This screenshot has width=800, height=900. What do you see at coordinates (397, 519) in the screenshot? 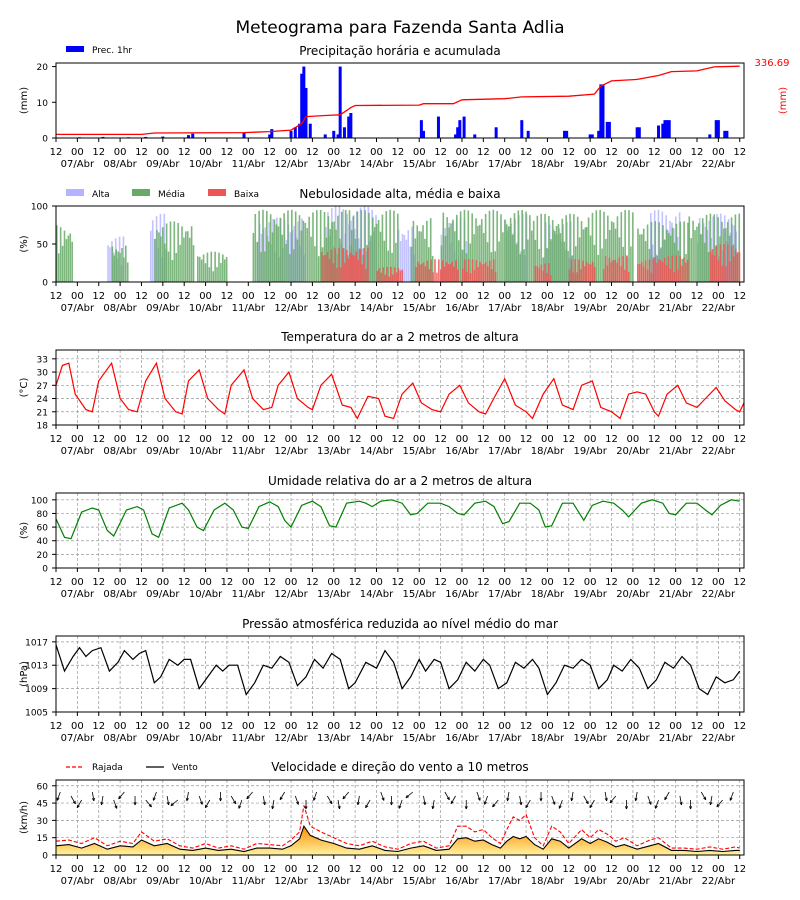
I see `humidity-line` at bounding box center [397, 519].